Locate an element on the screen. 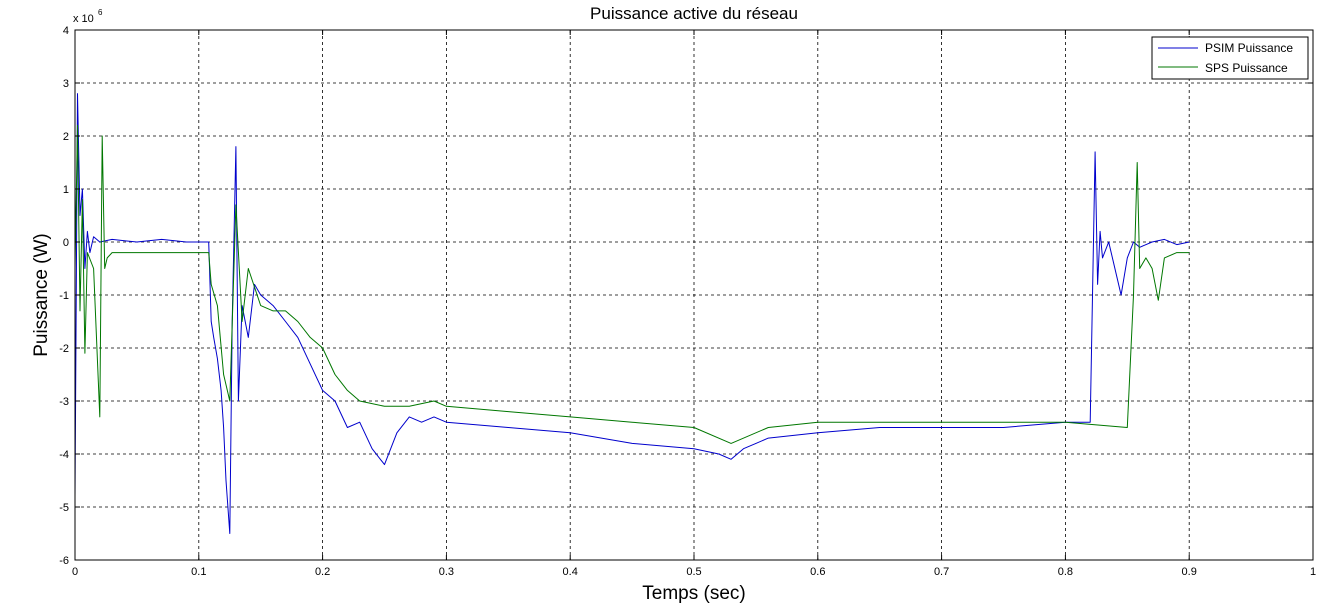  x-tick-label-4: 0.4 is located at coordinates (570, 572).